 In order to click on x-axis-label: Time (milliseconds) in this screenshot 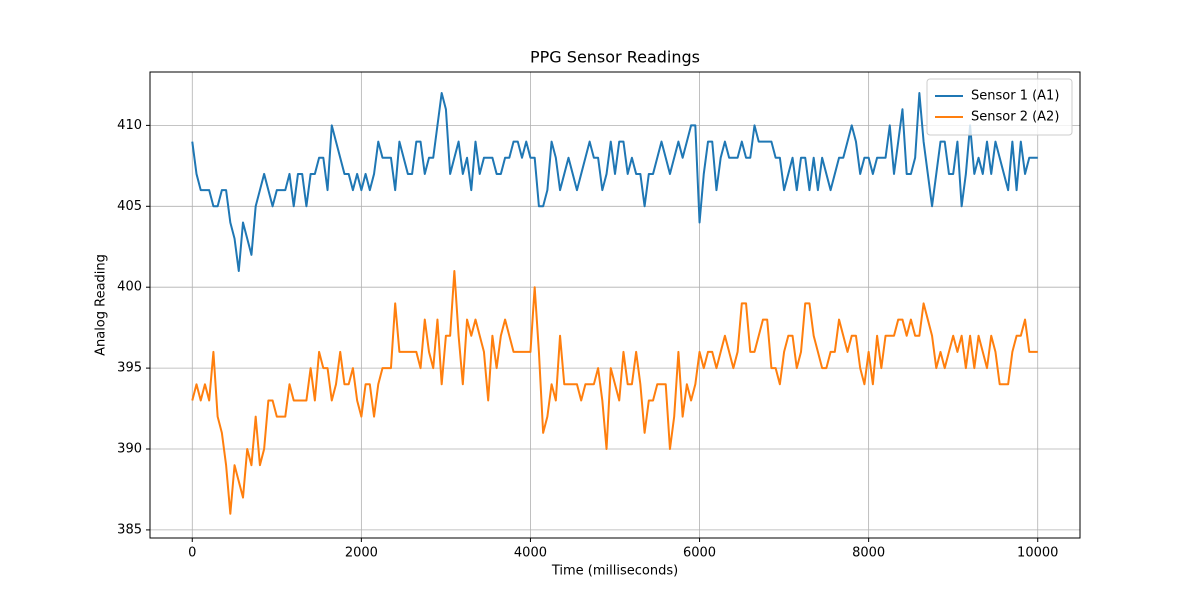, I will do `click(614, 571)`.